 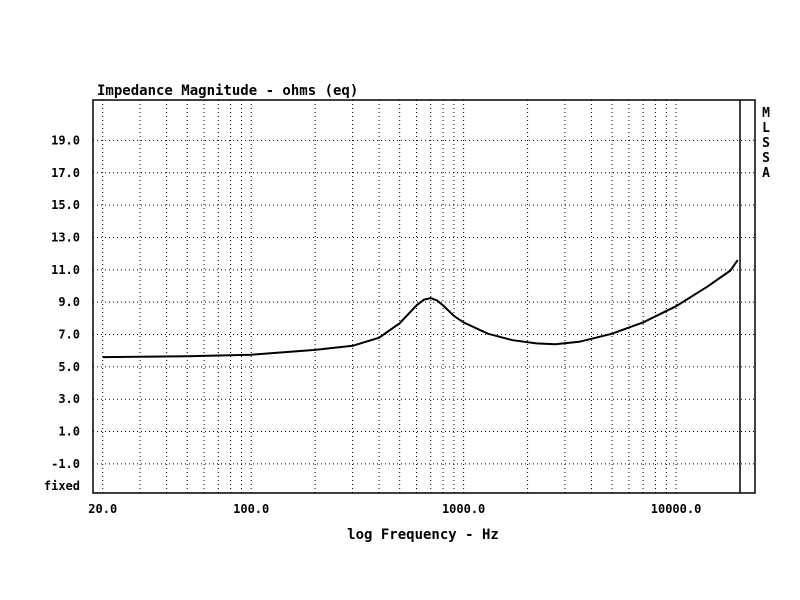 What do you see at coordinates (766, 173) in the screenshot?
I see `side-label-char: A` at bounding box center [766, 173].